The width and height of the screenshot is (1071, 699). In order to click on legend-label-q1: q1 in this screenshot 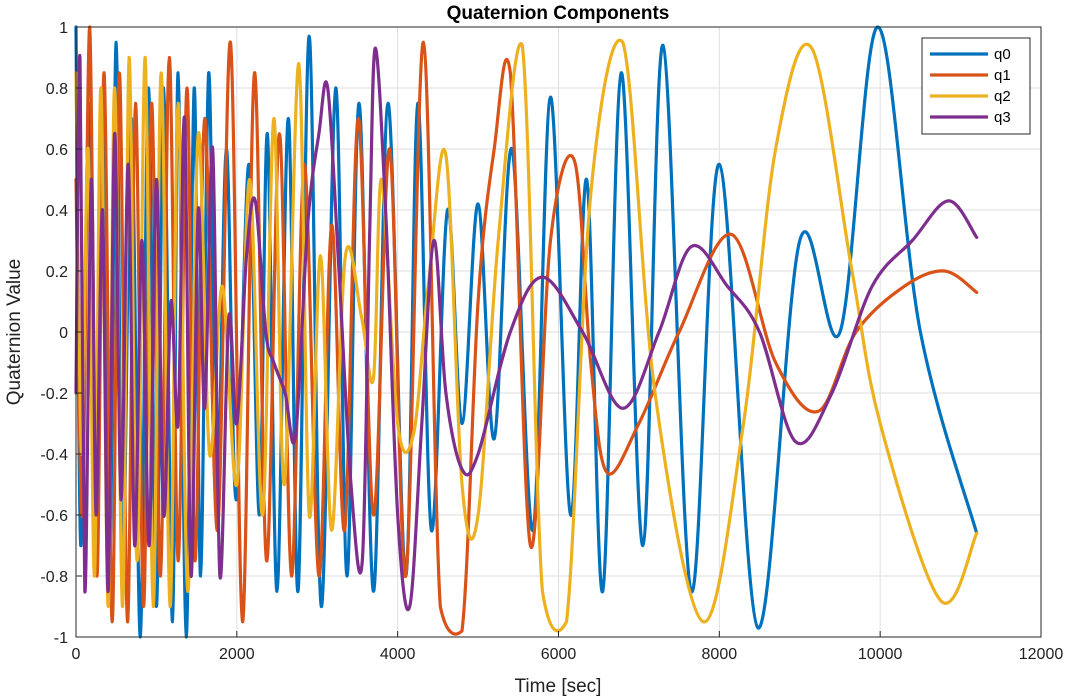, I will do `click(1002, 75)`.